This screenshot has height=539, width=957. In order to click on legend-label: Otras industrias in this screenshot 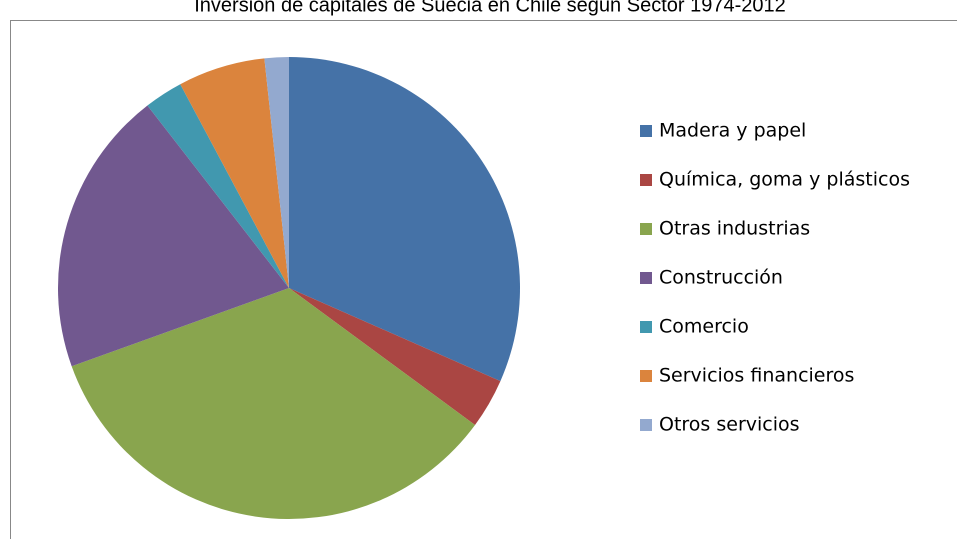, I will do `click(734, 229)`.